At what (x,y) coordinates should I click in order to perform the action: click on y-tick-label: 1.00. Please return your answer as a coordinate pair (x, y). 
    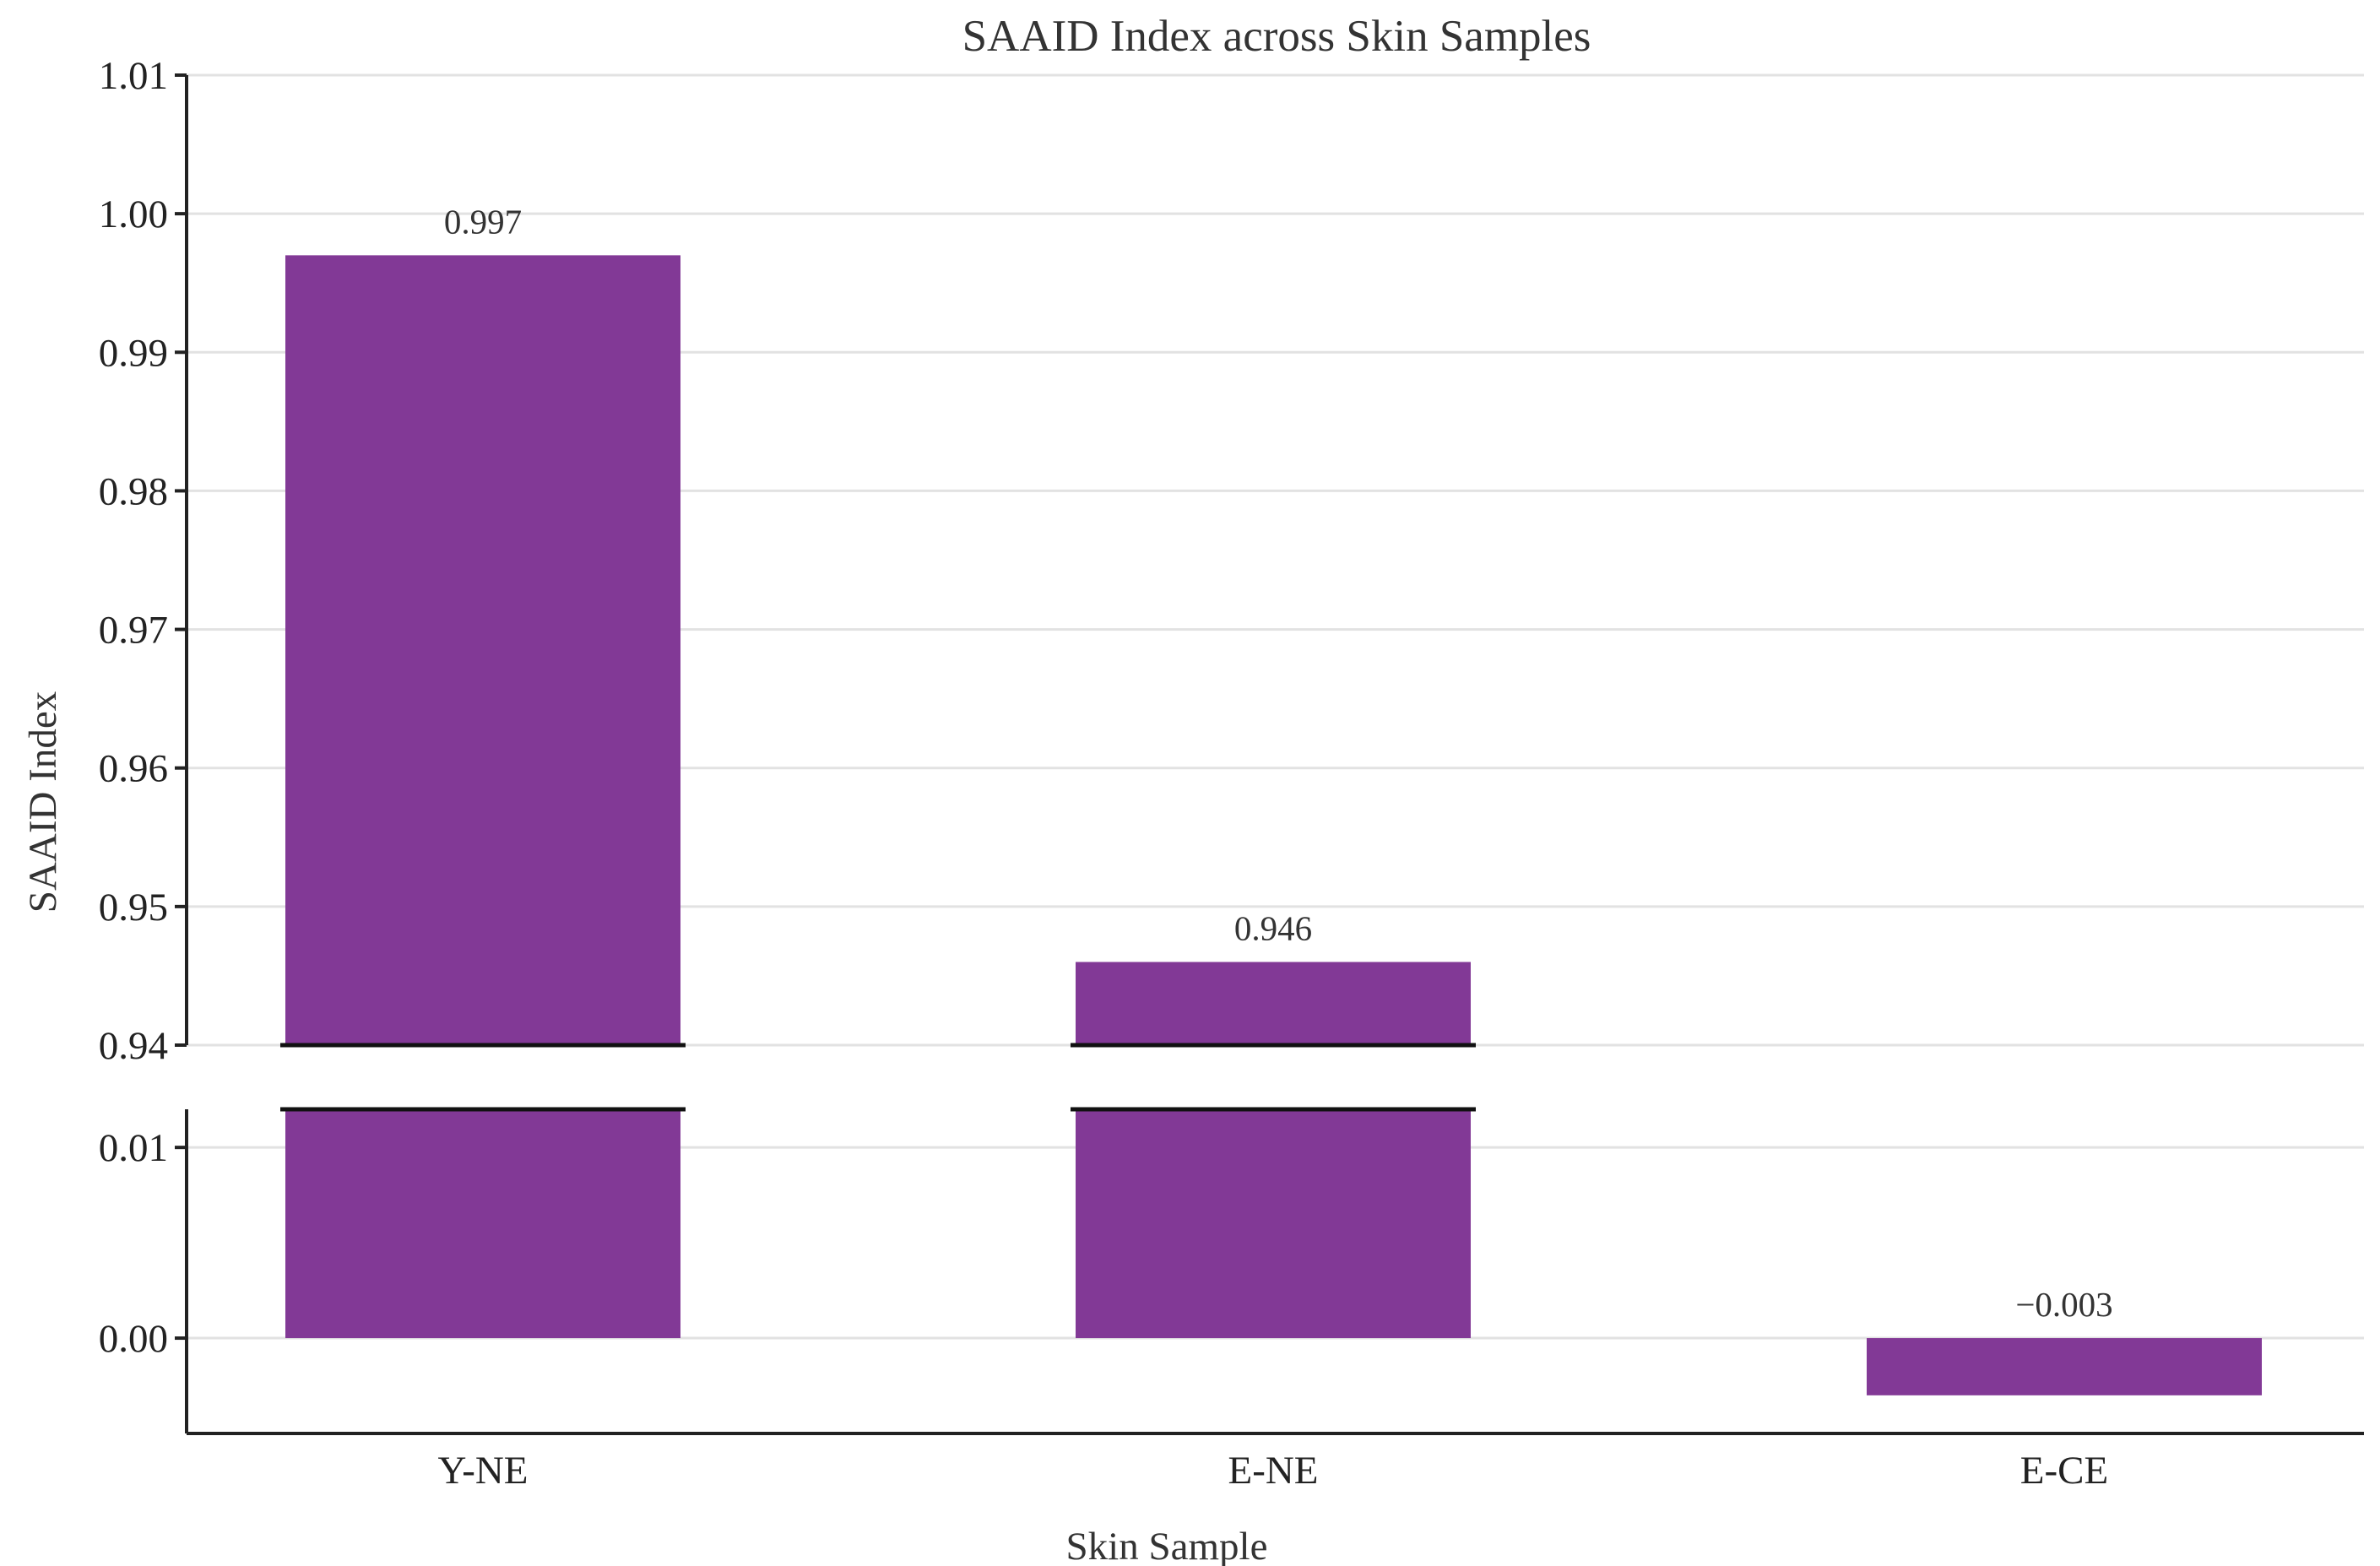
    Looking at the image, I should click on (133, 214).